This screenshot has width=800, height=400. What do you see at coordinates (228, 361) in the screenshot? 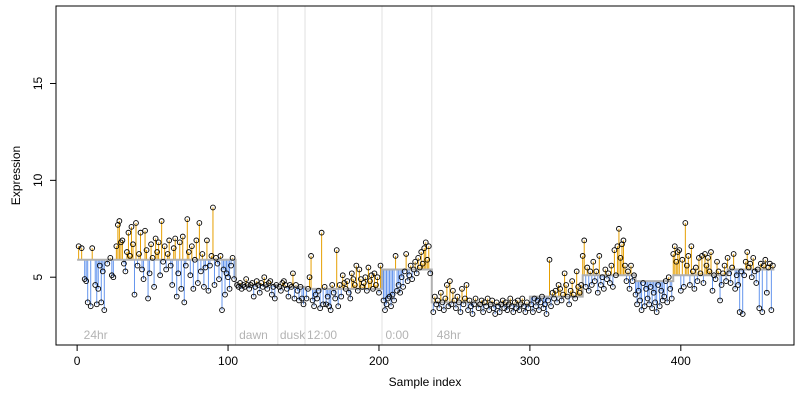
I see `x-tick-label: 100` at bounding box center [228, 361].